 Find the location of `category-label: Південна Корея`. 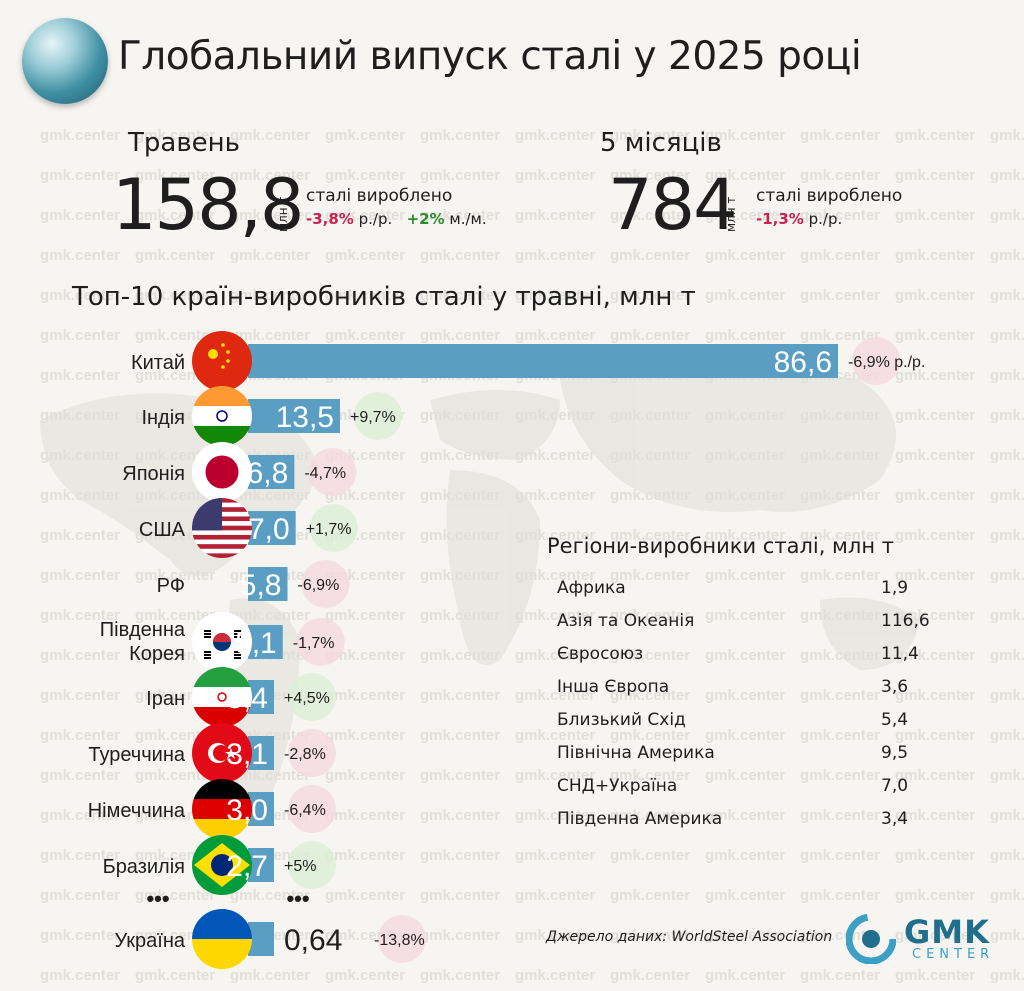

category-label: Південна Корея is located at coordinates (143, 642).